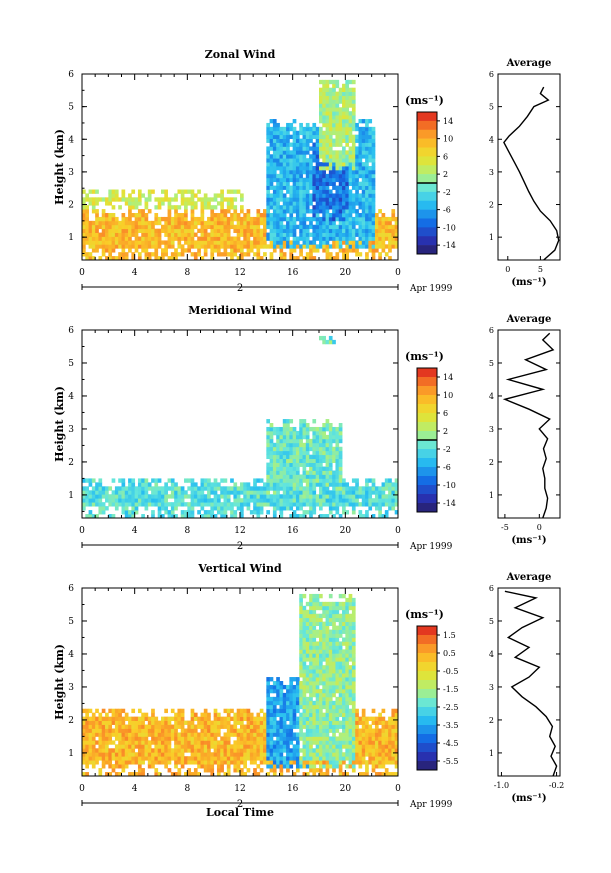 Image resolution: width=611 pixels, height=873 pixels. Describe the element at coordinates (556, 785) in the screenshot. I see `profile-x-label: -0.2` at that location.